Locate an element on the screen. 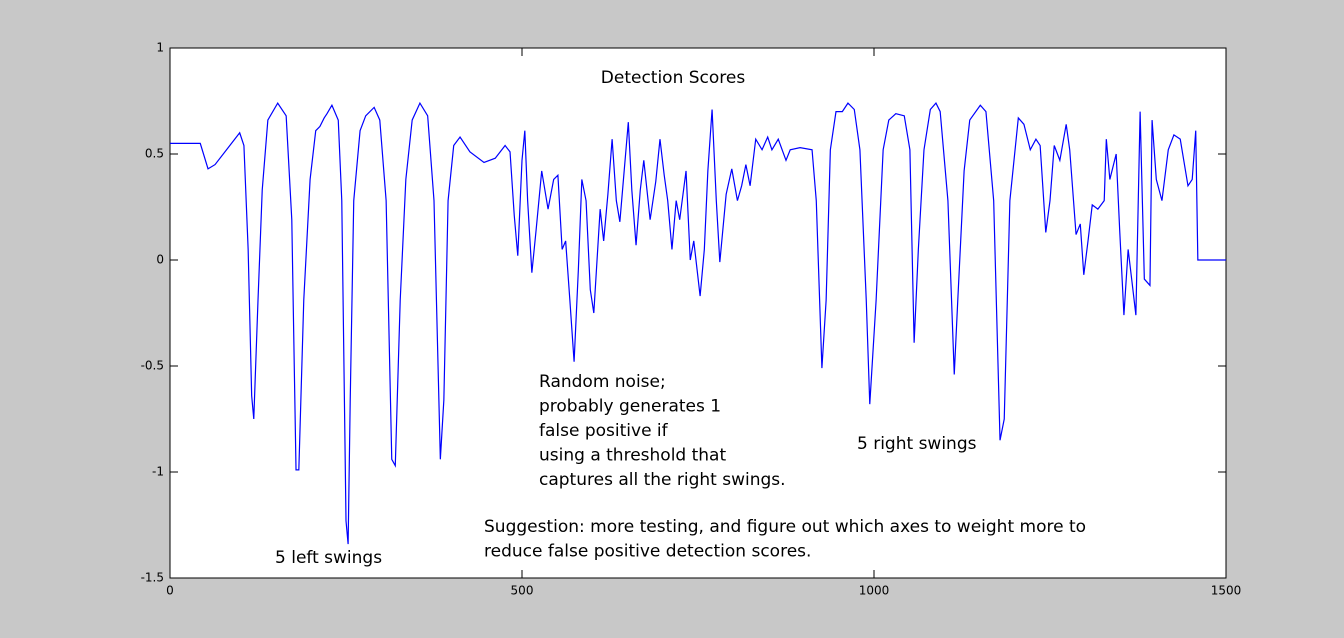 This screenshot has height=638, width=1344. annotation: Random noise; is located at coordinates (602, 382).